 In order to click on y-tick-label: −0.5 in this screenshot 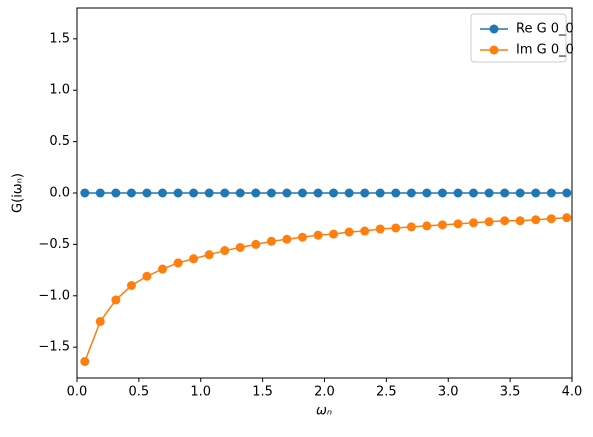, I will do `click(54, 244)`.